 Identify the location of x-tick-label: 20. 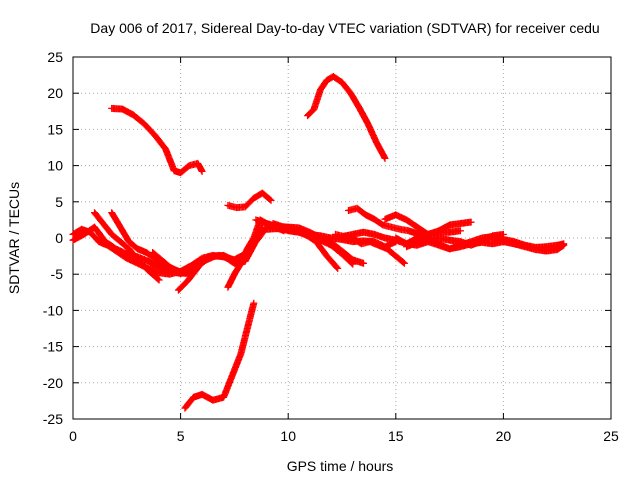
(504, 436).